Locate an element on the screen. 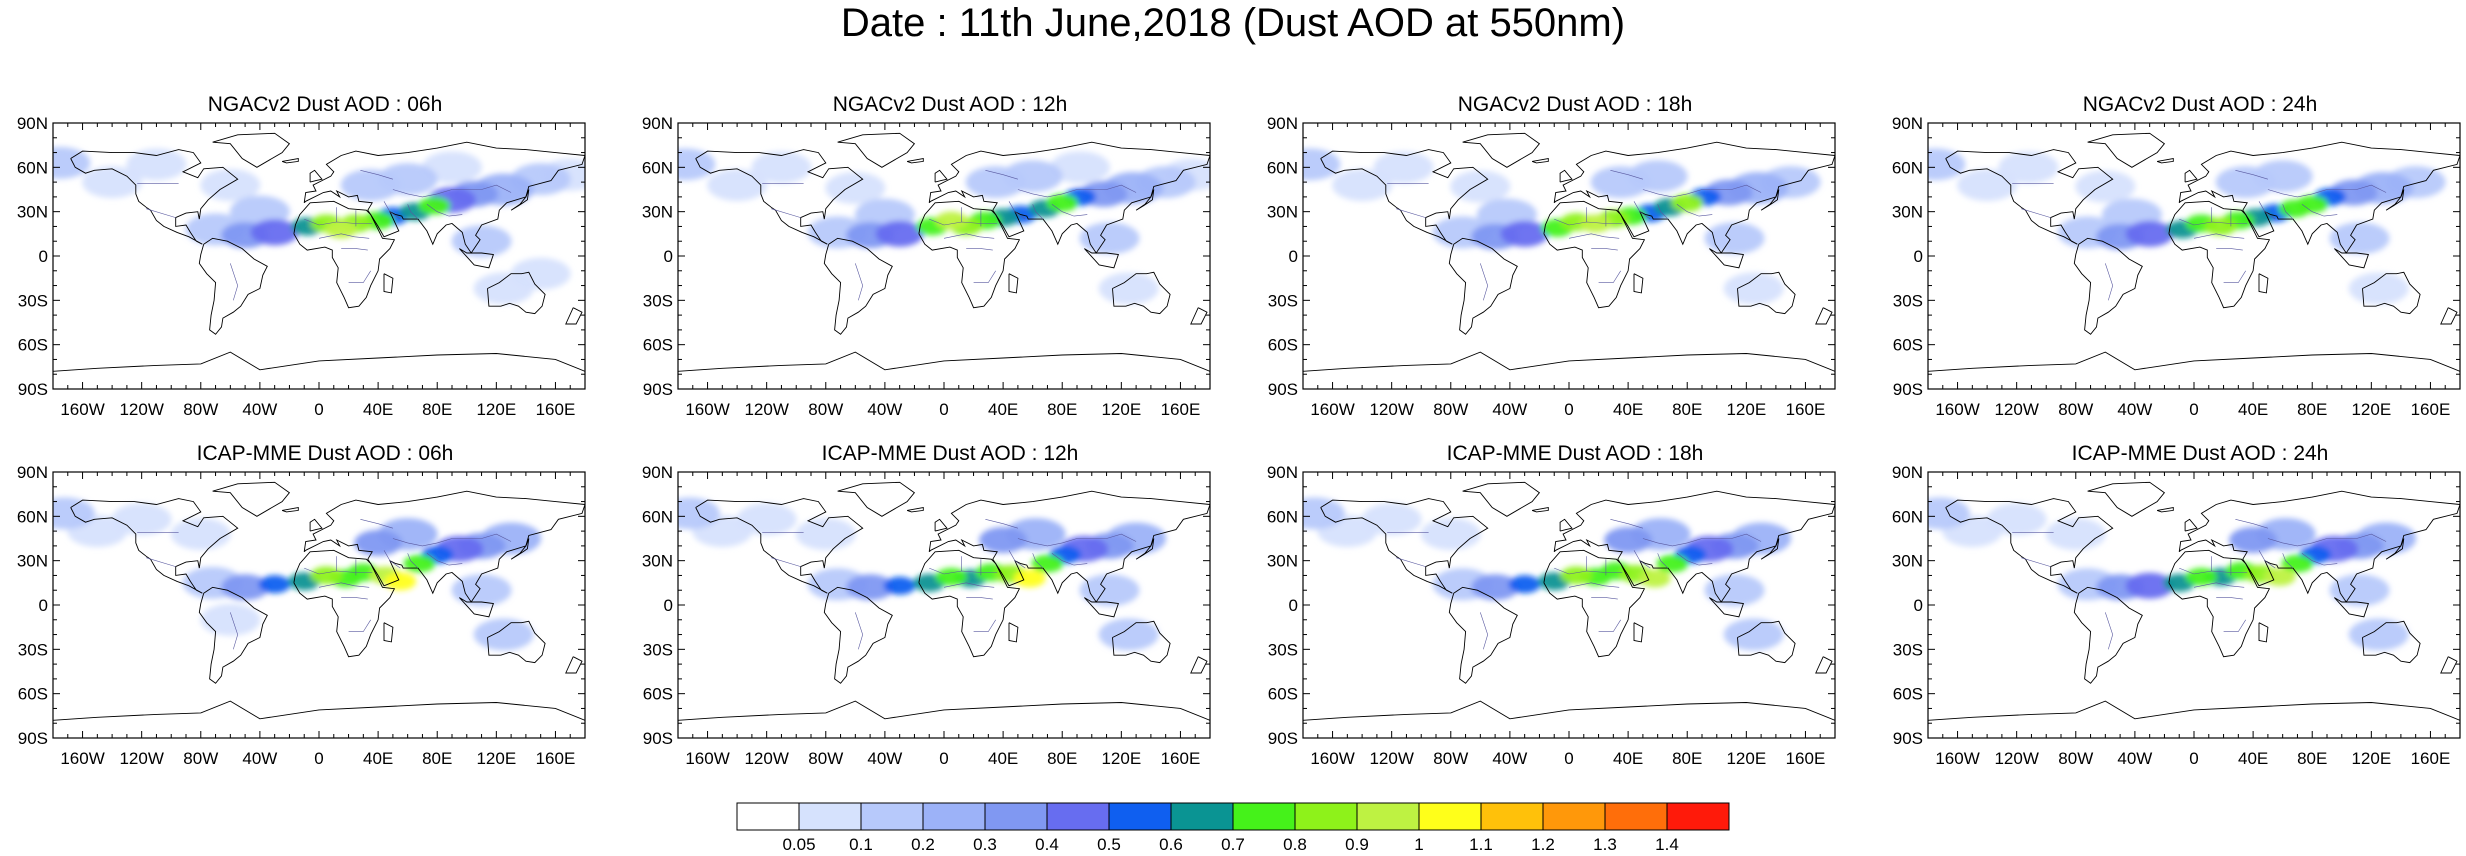 The width and height of the screenshot is (2466, 856). tick-marks is located at coordinates (319, 605).